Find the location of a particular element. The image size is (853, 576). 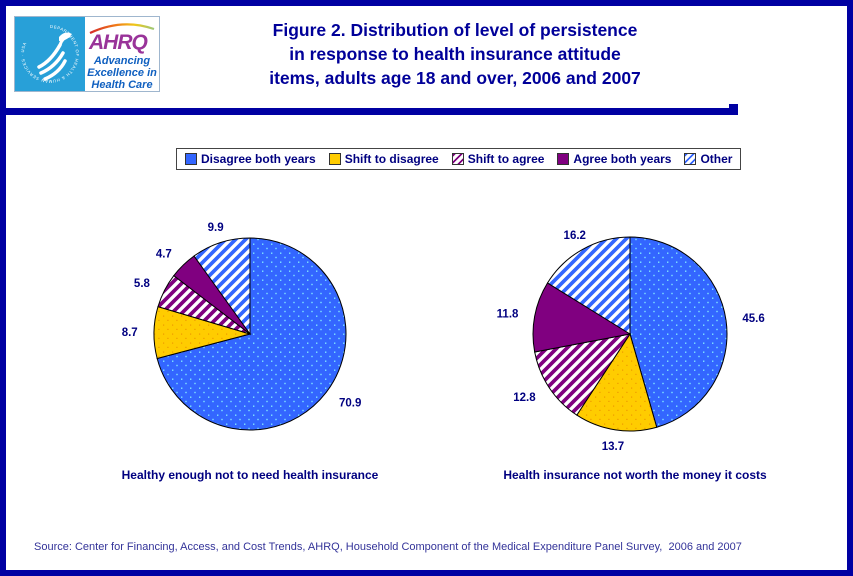

legend-item-other: Other is located at coordinates (708, 159).